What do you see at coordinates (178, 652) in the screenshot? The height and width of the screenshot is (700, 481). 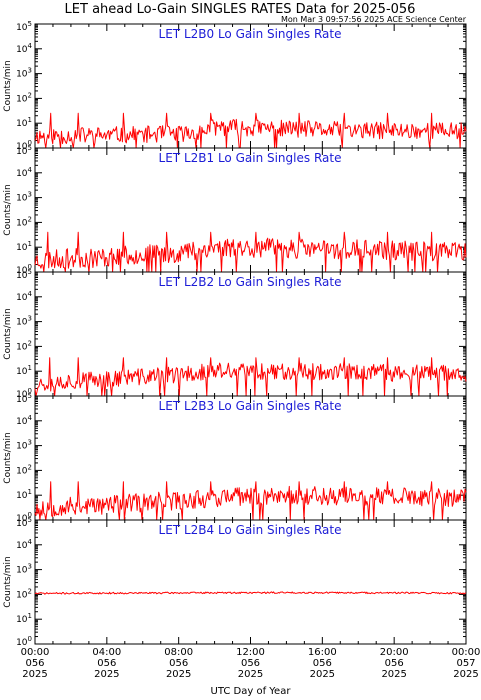 I see `x-tick-label-time: 08:00` at bounding box center [178, 652].